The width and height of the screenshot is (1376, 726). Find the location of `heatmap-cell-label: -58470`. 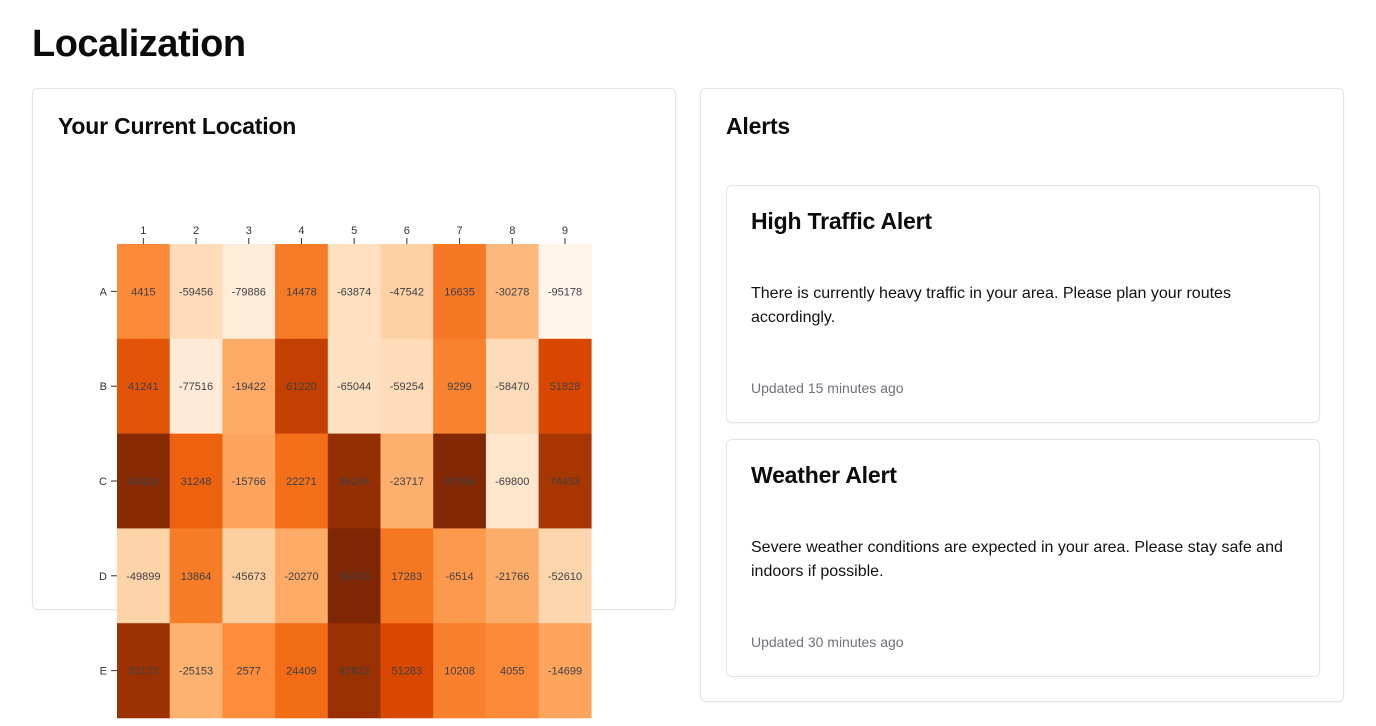

heatmap-cell-label: -58470 is located at coordinates (512, 387).